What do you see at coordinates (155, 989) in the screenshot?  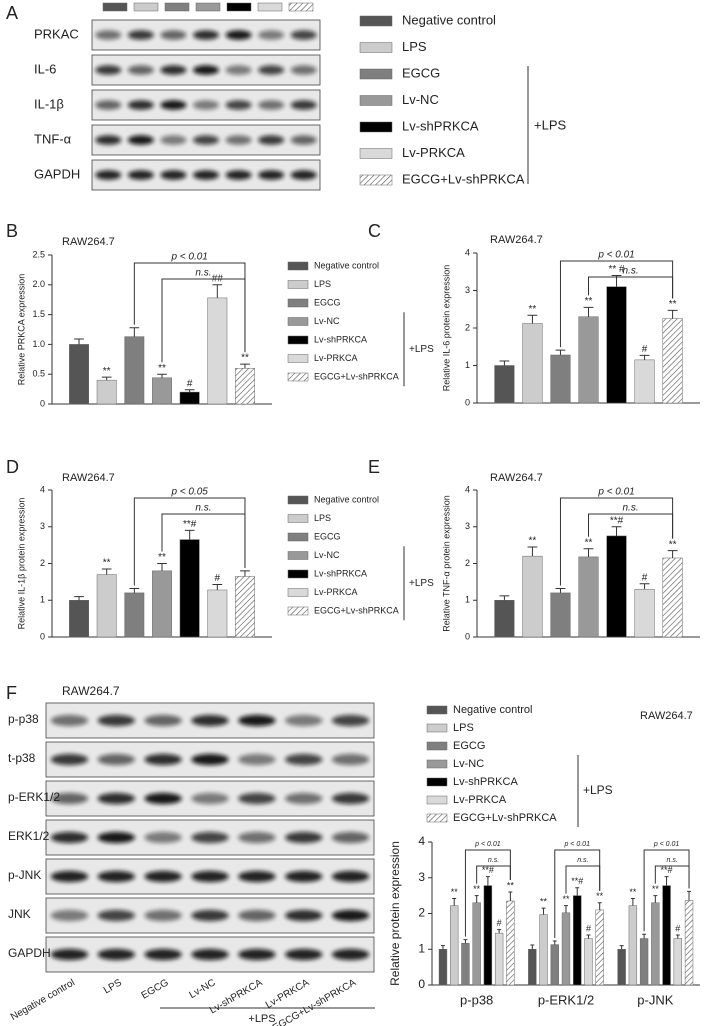 I see `lane-label: EGCG` at bounding box center [155, 989].